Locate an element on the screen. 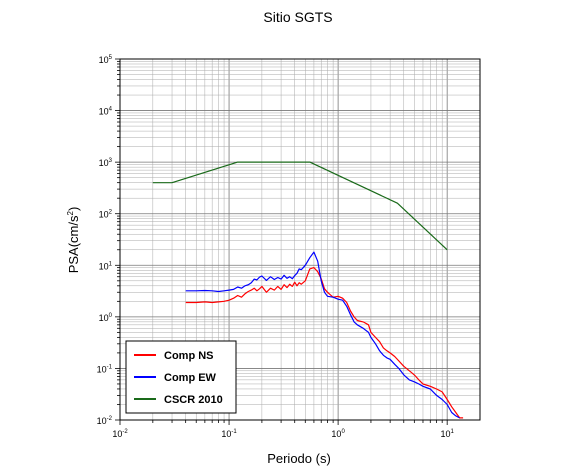 The width and height of the screenshot is (586, 475). y-axis-label-close: ) is located at coordinates (73, 209).